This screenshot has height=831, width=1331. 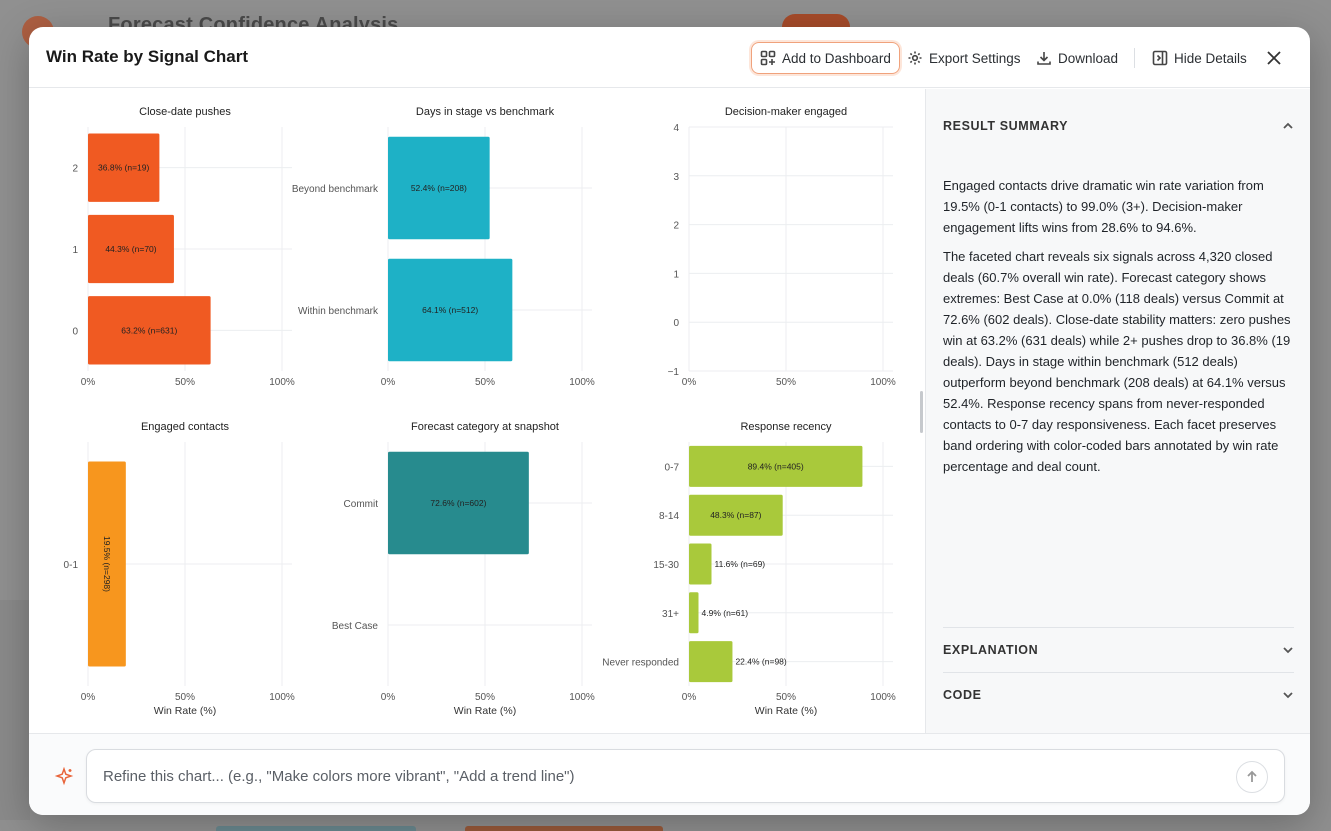 I want to click on category-label: Best Case, so click(x=355, y=626).